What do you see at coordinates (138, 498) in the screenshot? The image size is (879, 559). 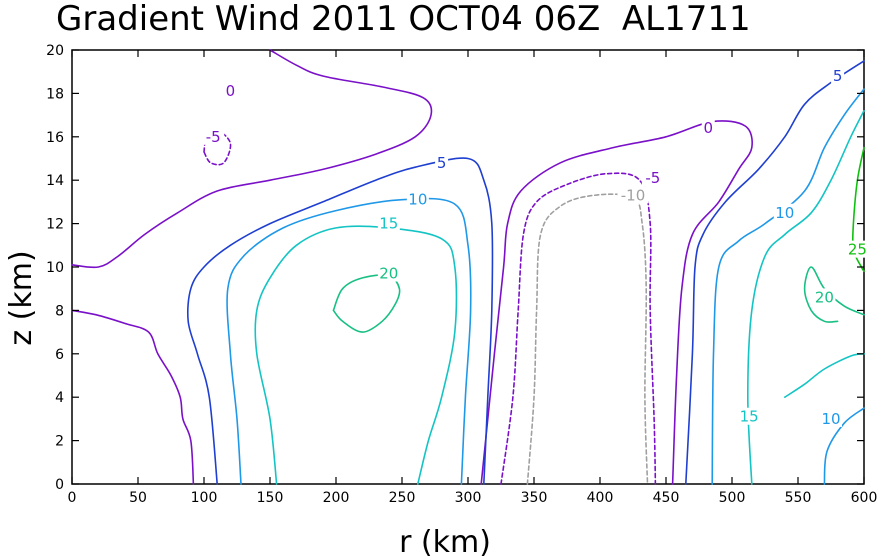 I see `x-tick-label: 50` at bounding box center [138, 498].